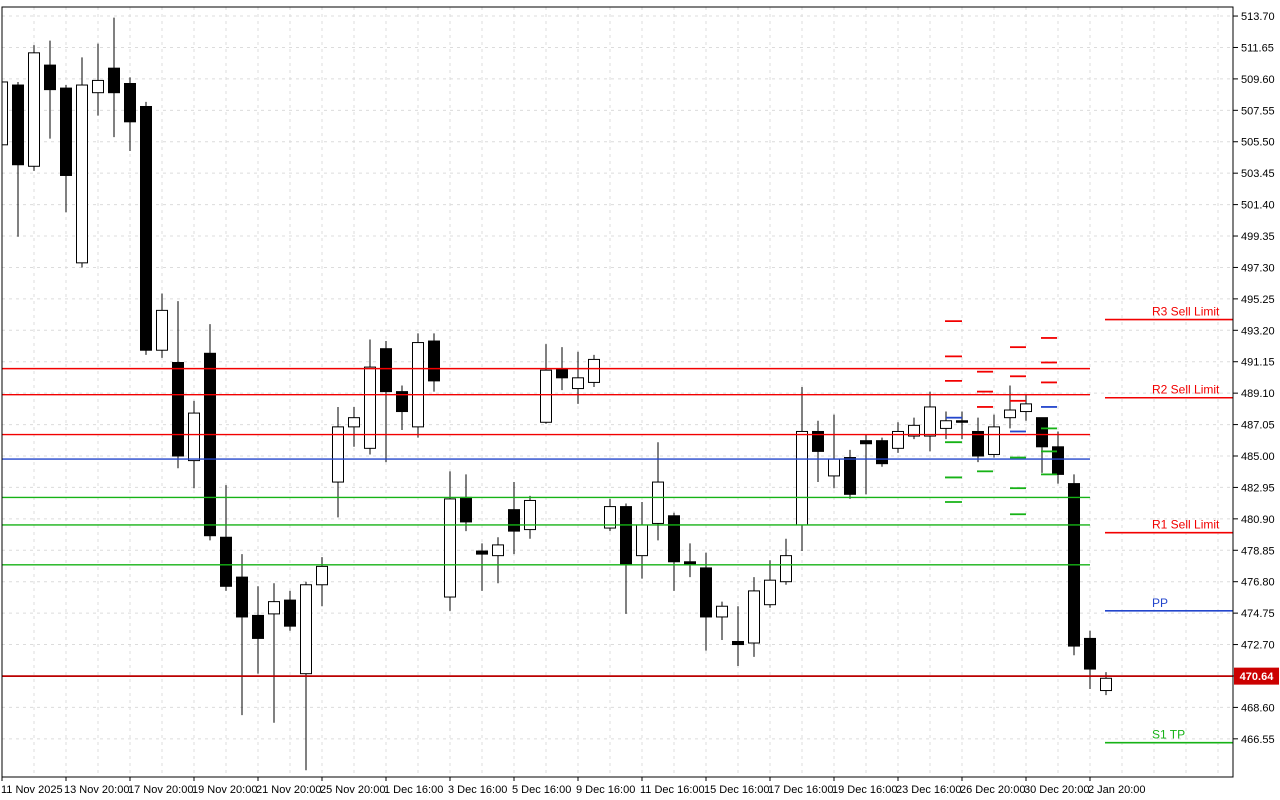  Describe the element at coordinates (1160, 603) in the screenshot. I see `order-line-label: PP` at that location.